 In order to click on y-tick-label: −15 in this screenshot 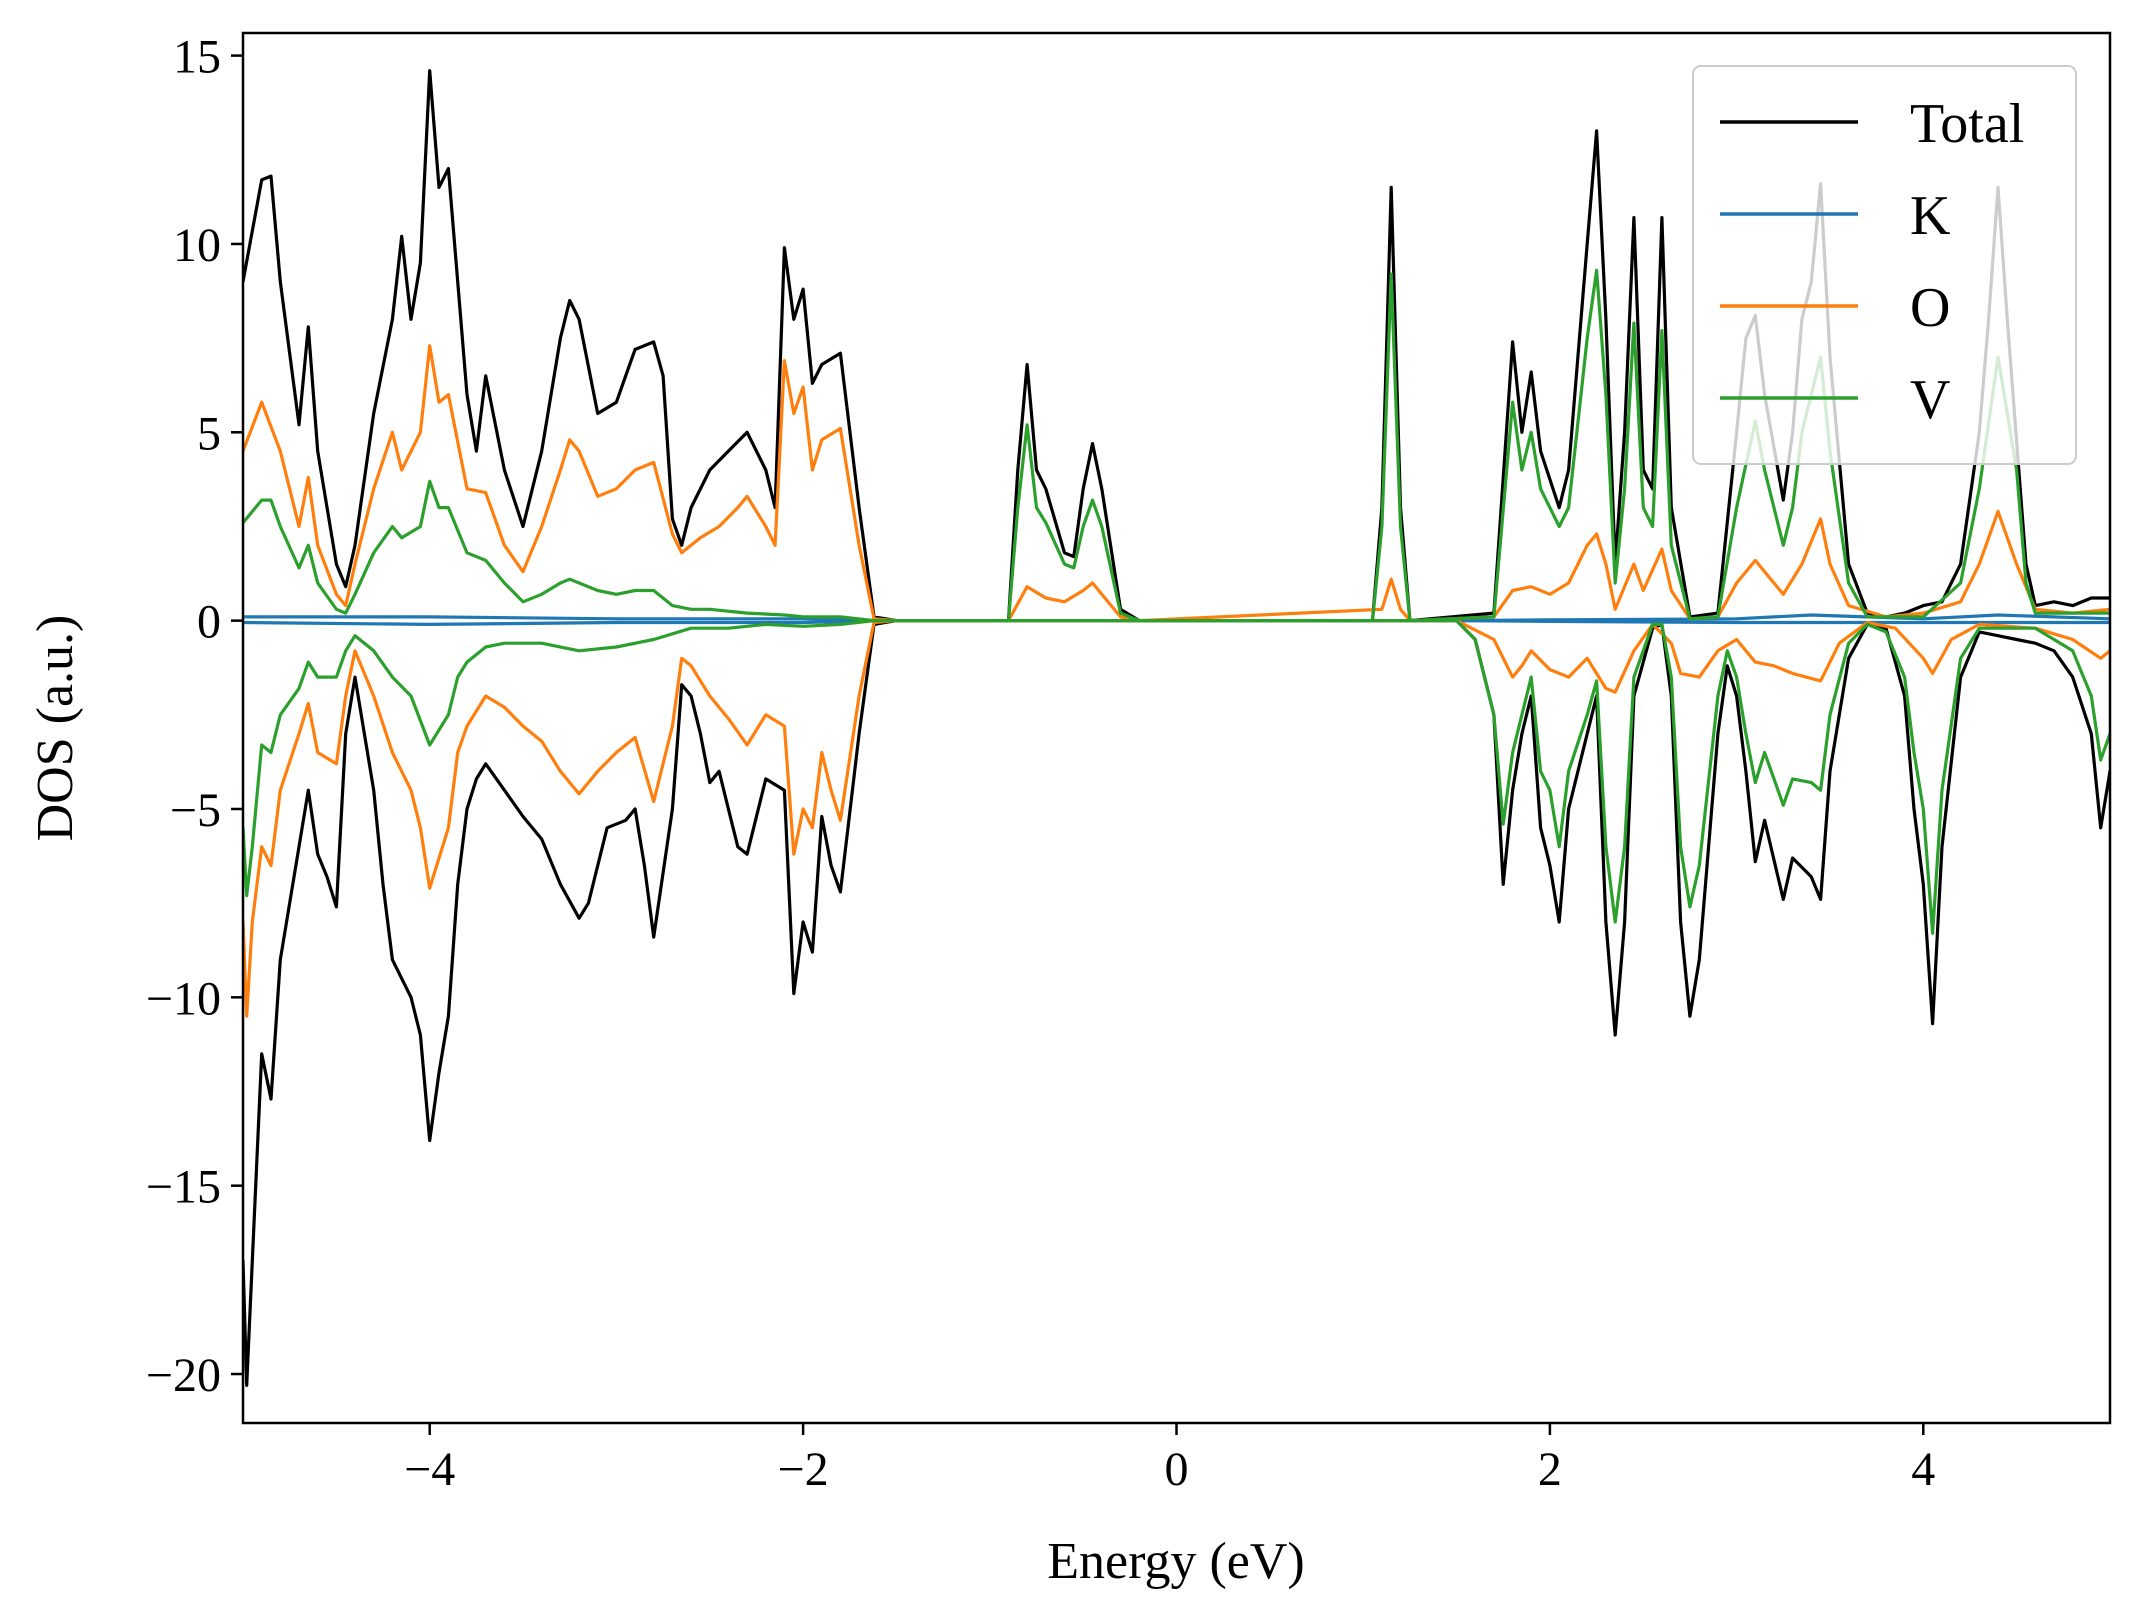, I will do `click(183, 1187)`.